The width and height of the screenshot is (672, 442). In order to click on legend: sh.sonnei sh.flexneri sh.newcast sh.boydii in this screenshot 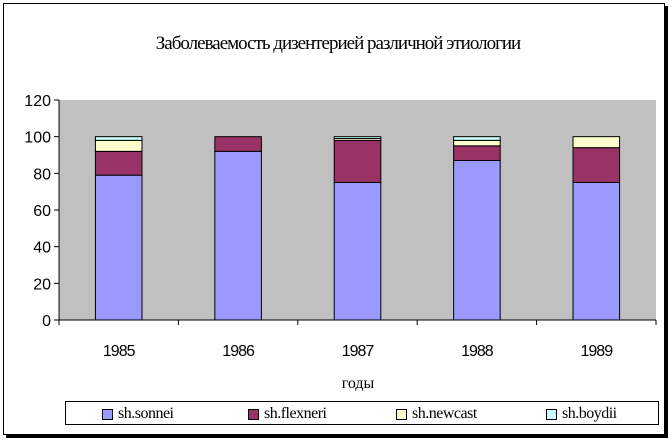, I will do `click(362, 413)`.